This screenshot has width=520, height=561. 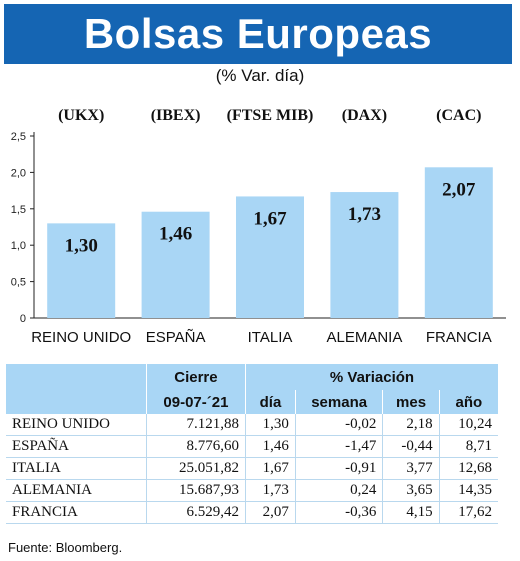 I want to click on header-semana: semana, so click(x=338, y=402).